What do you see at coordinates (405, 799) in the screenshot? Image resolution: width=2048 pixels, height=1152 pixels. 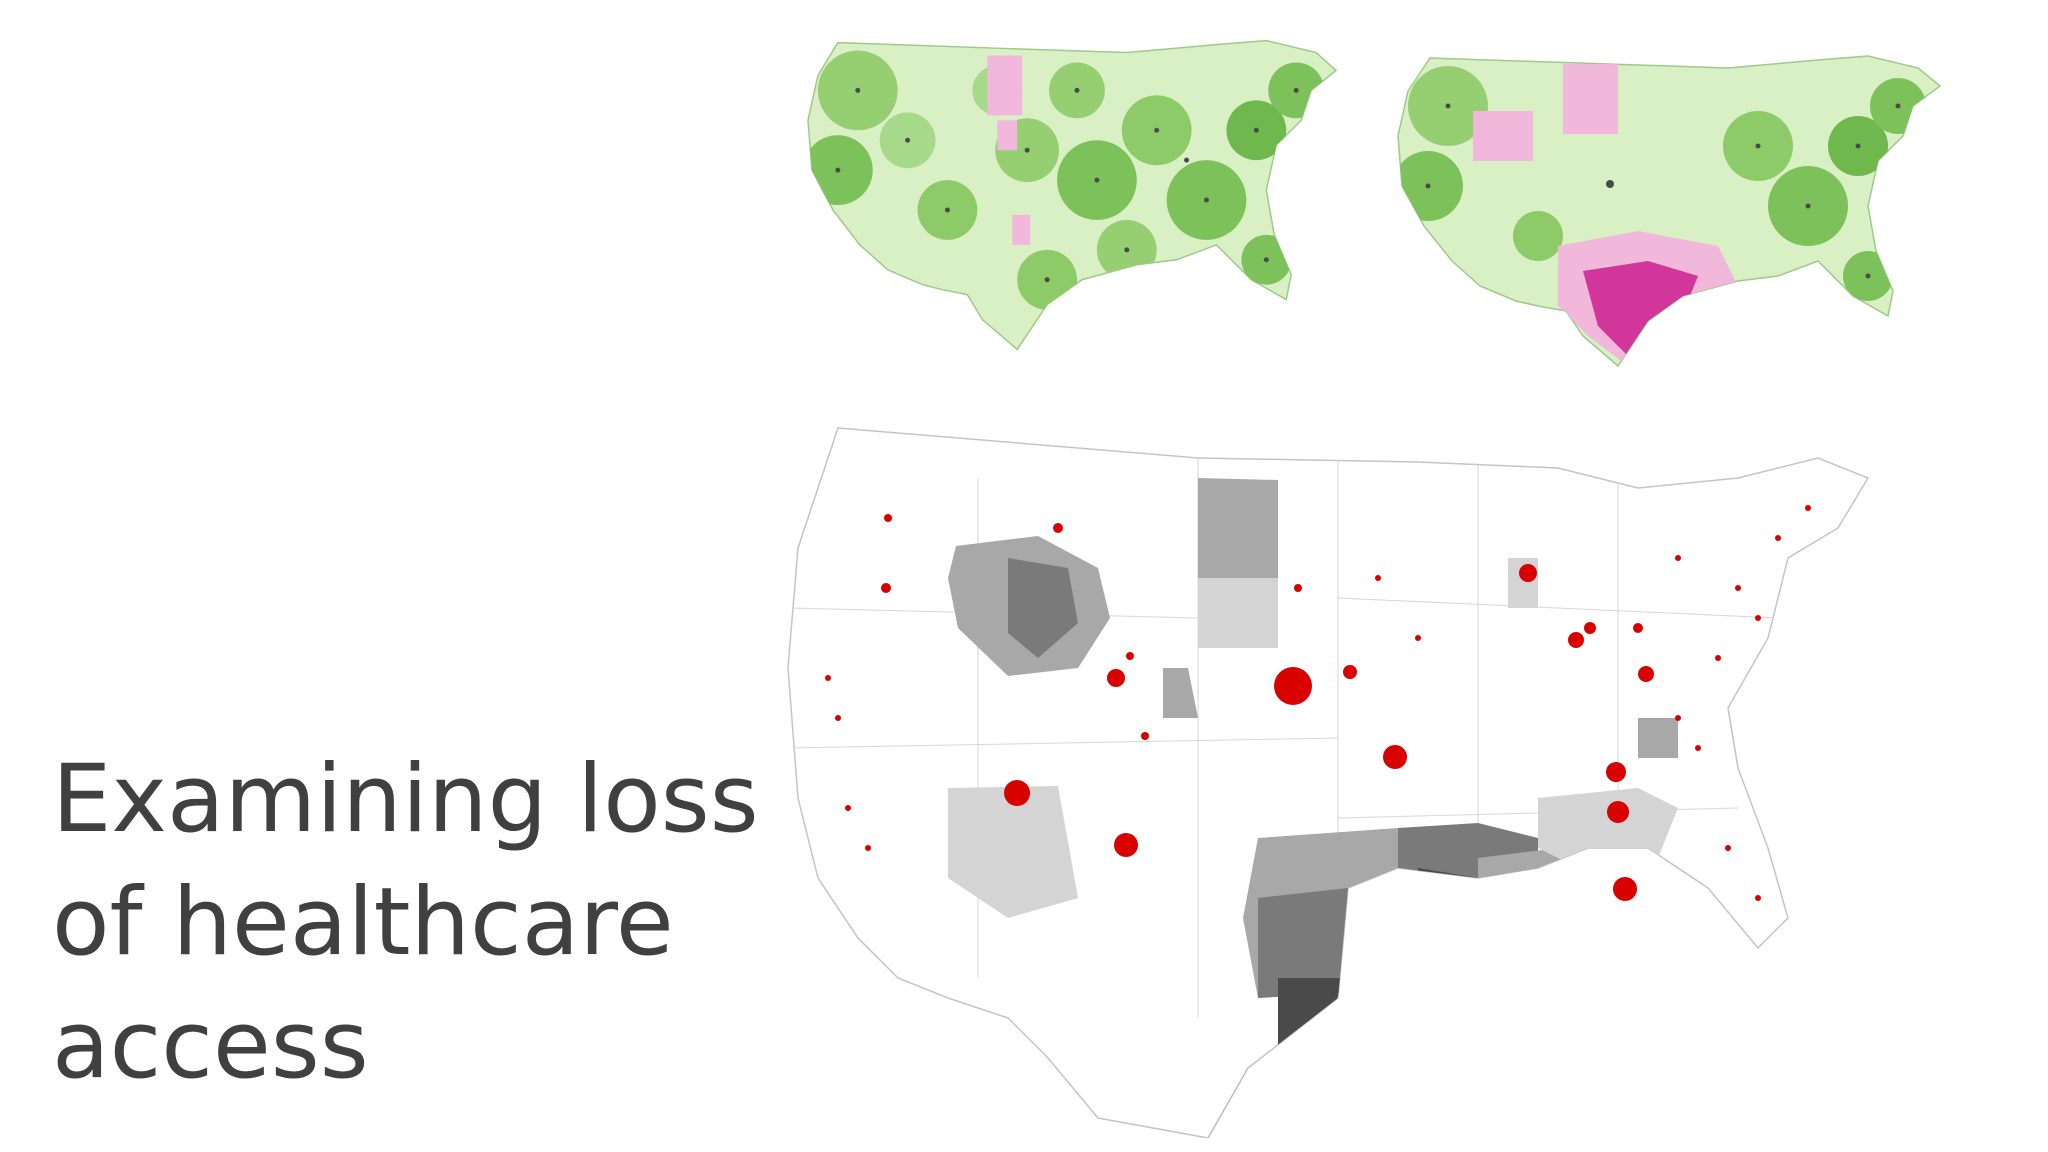 I see `title-line-1: Examining loss` at bounding box center [405, 799].